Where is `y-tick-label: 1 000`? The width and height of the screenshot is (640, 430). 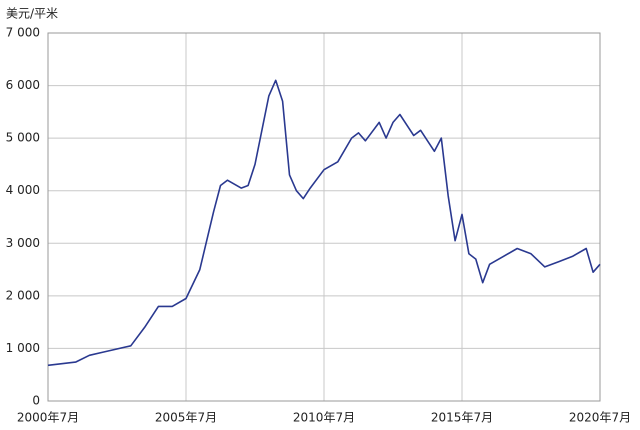
y-tick-label: 1 000 is located at coordinates (23, 348).